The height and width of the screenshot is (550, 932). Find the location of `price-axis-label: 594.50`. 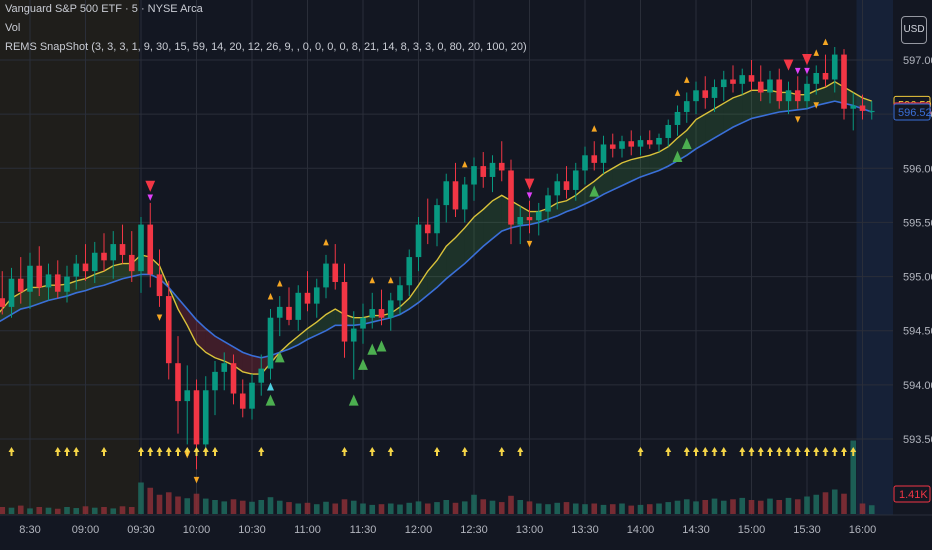

price-axis-label: 594.50 is located at coordinates (917, 332).